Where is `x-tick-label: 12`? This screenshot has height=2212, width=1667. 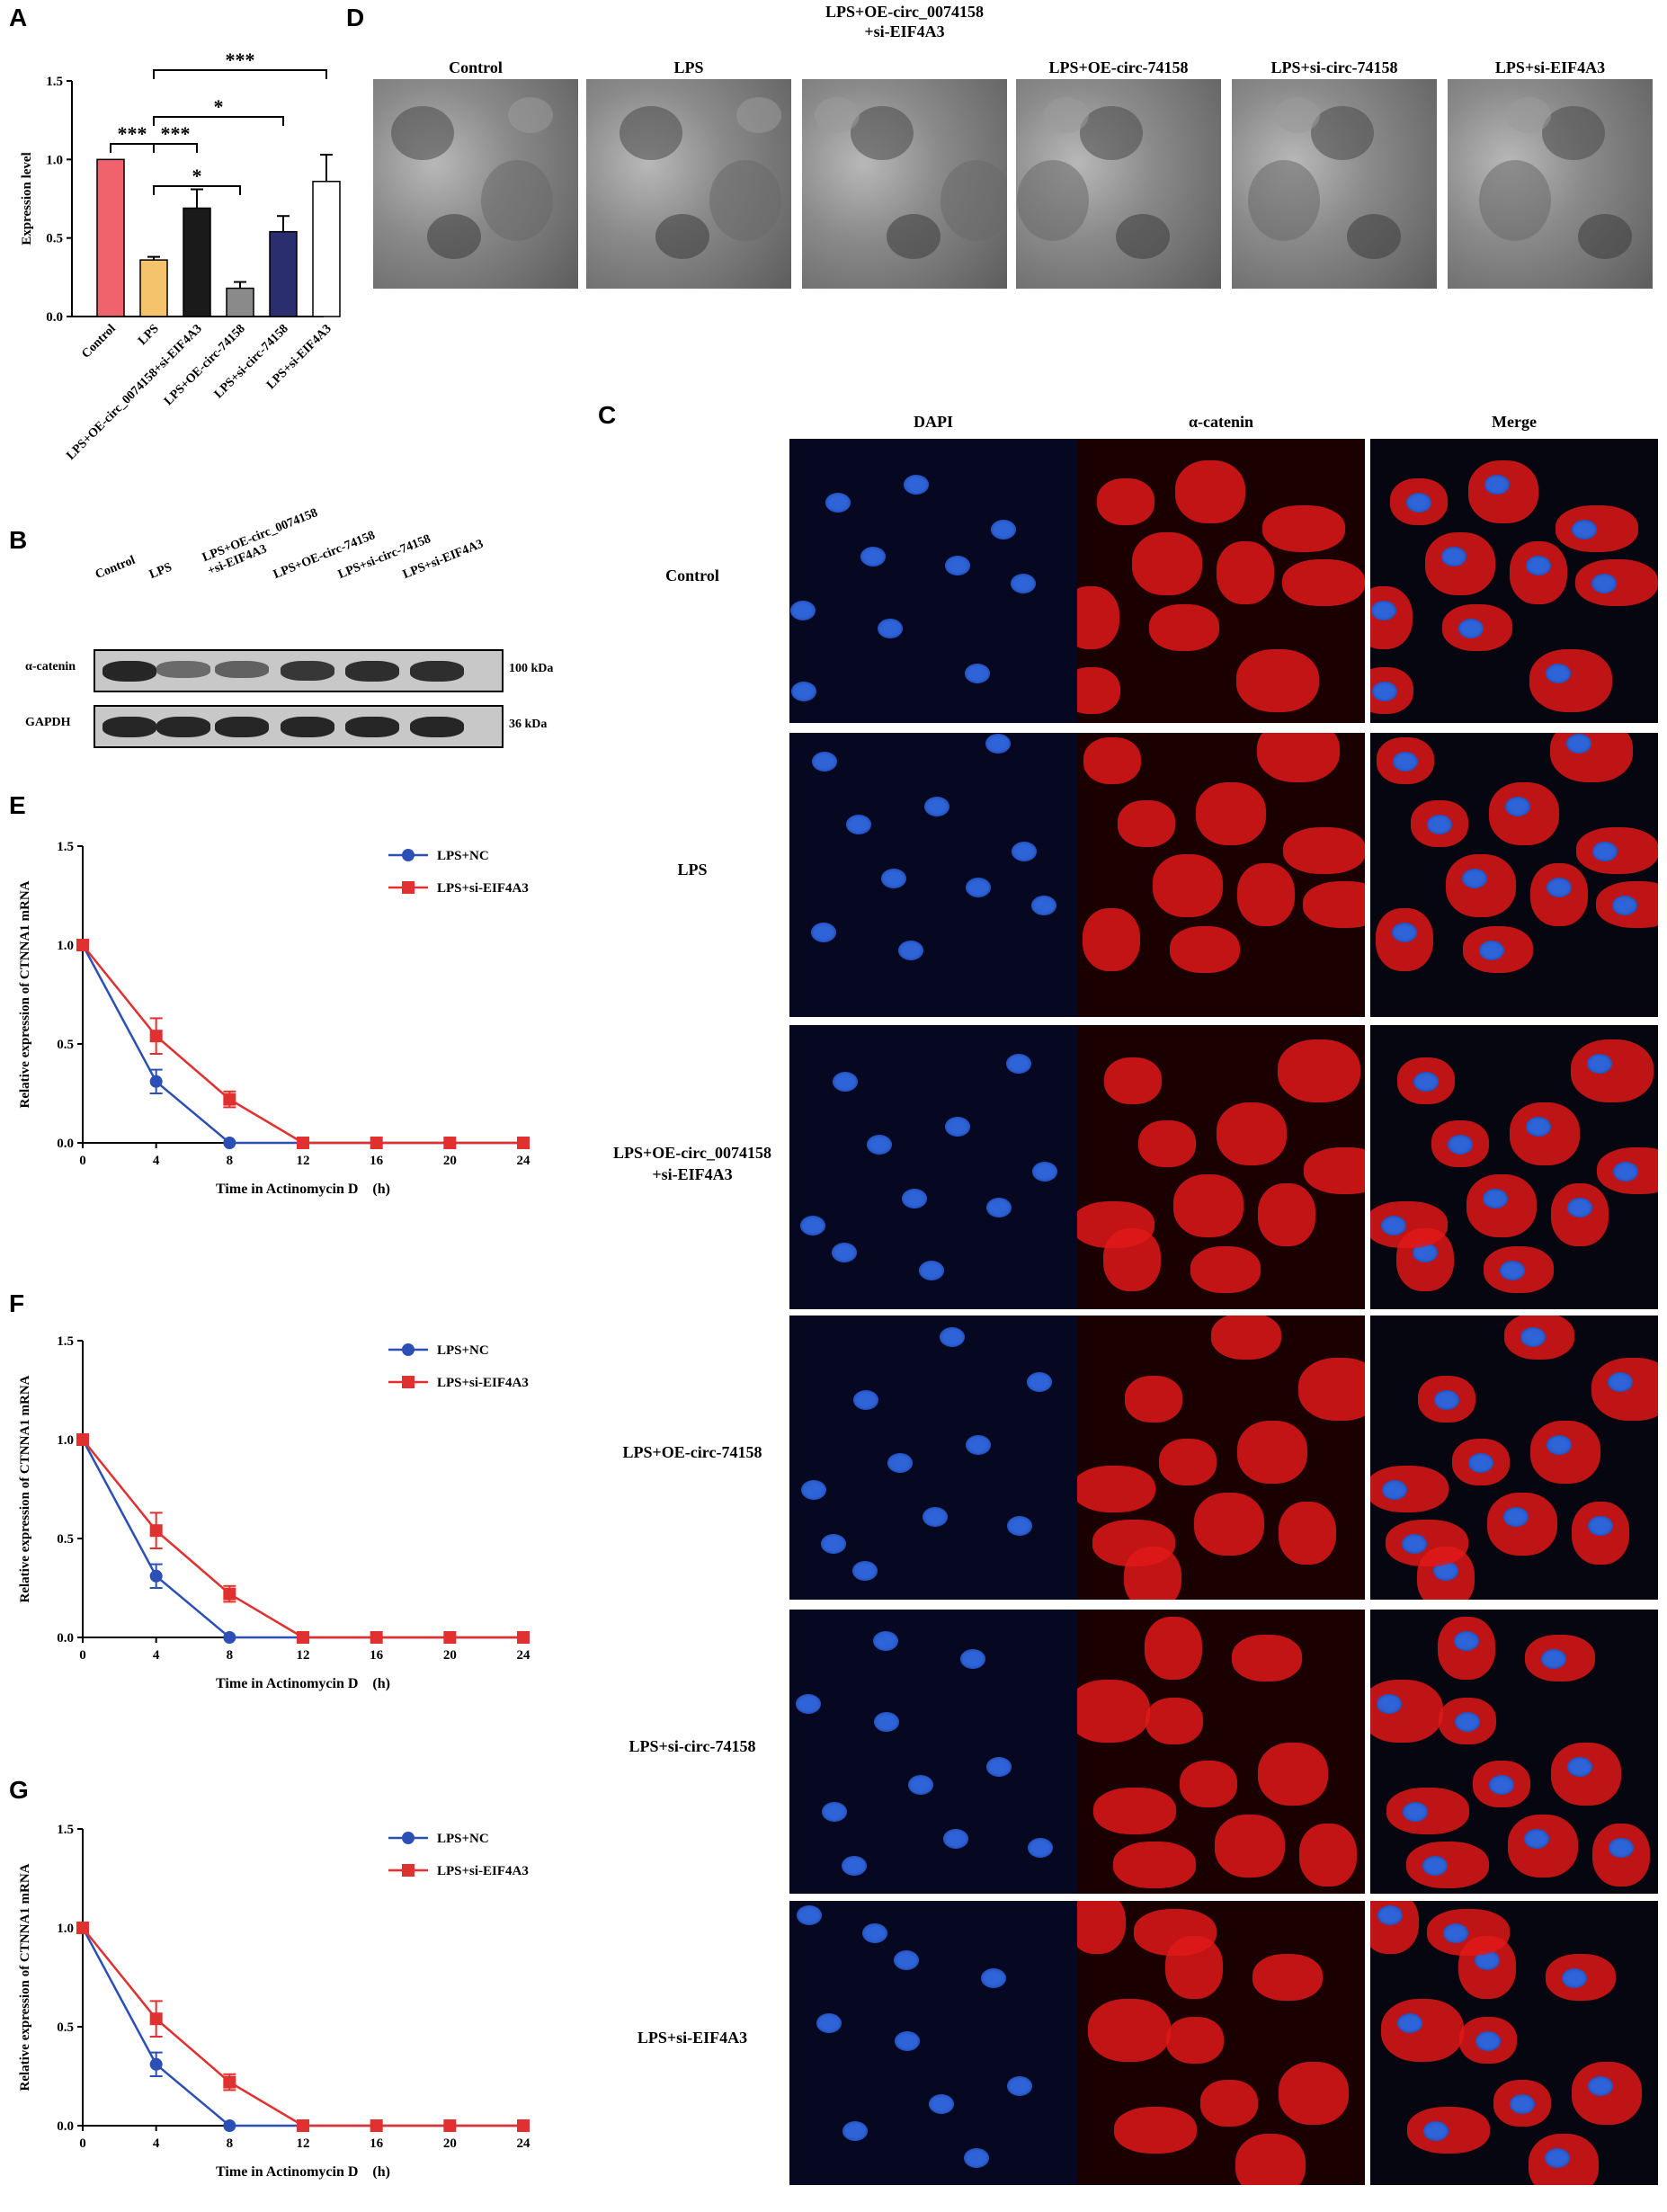 x-tick-label: 12 is located at coordinates (303, 2143).